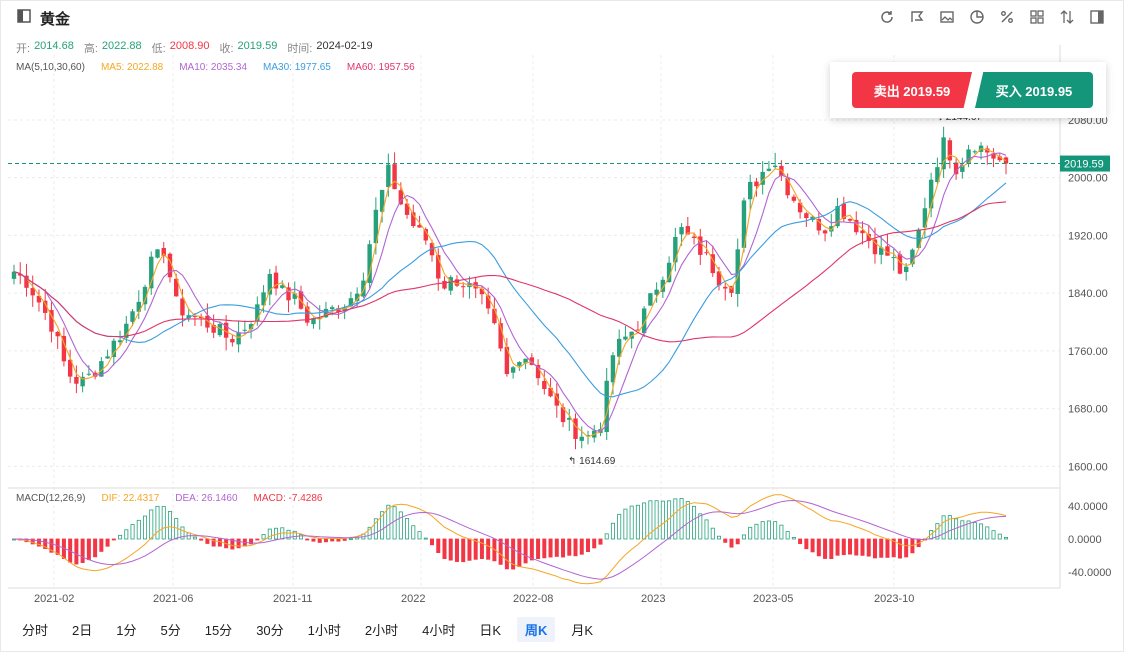 The image size is (1124, 652). I want to click on period-11: 月K, so click(582, 630).